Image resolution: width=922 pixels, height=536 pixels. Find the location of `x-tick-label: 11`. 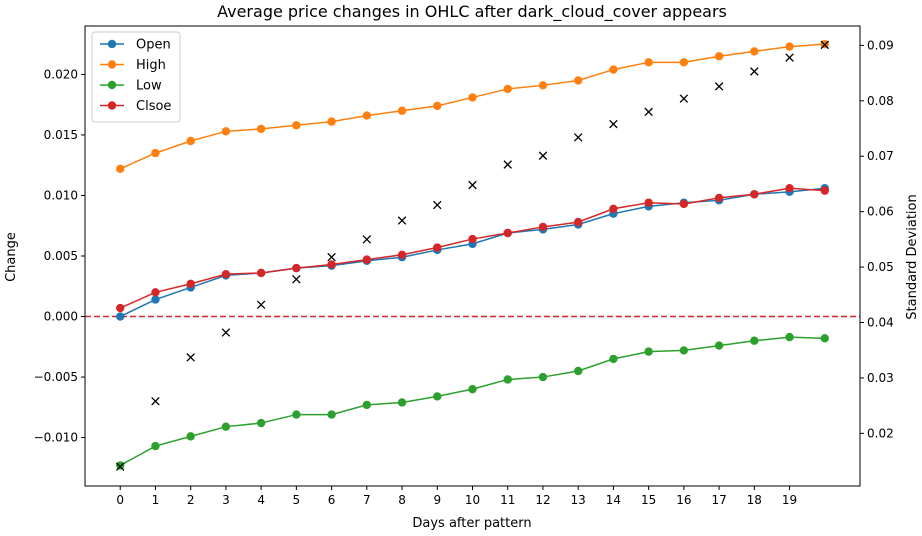

x-tick-label: 11 is located at coordinates (507, 500).